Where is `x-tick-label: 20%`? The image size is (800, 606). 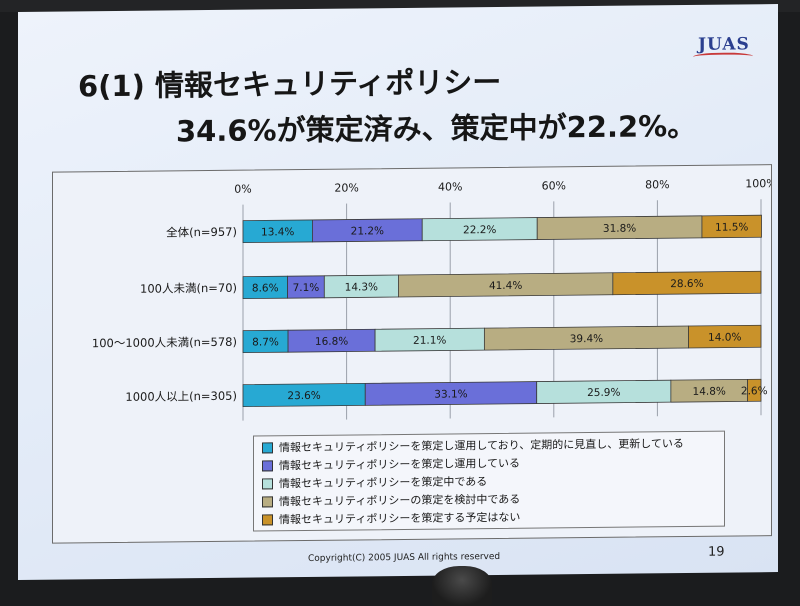
x-tick-label: 20% is located at coordinates (346, 187).